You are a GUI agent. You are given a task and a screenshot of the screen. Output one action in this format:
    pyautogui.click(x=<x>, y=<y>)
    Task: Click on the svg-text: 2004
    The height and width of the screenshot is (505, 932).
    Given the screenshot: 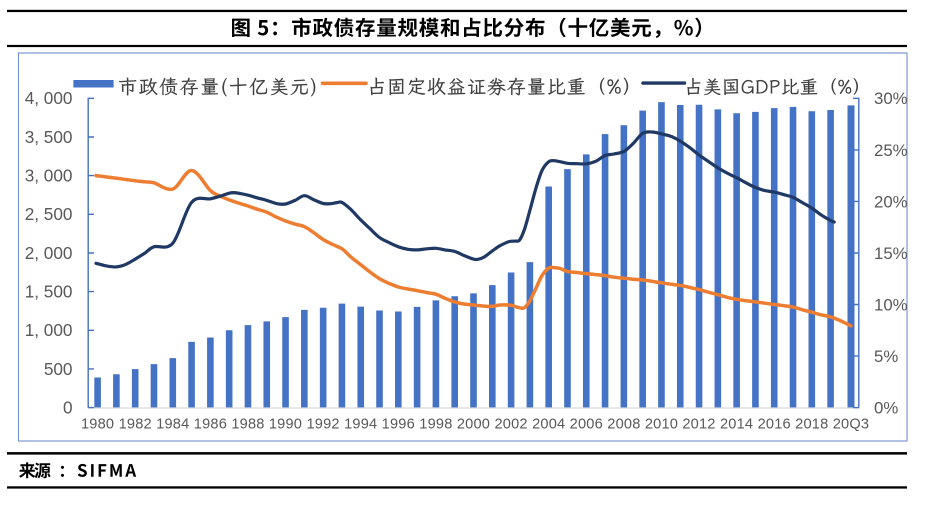 What is the action you would take?
    pyautogui.click(x=548, y=424)
    